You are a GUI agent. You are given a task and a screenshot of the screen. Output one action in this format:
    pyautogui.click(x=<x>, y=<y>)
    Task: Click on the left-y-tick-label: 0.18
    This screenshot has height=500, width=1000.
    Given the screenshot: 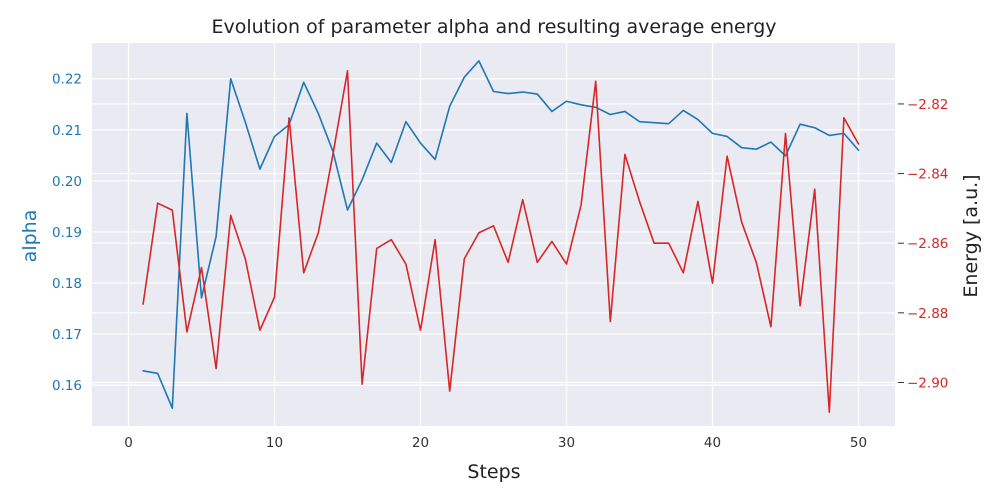 What is the action you would take?
    pyautogui.click(x=67, y=284)
    